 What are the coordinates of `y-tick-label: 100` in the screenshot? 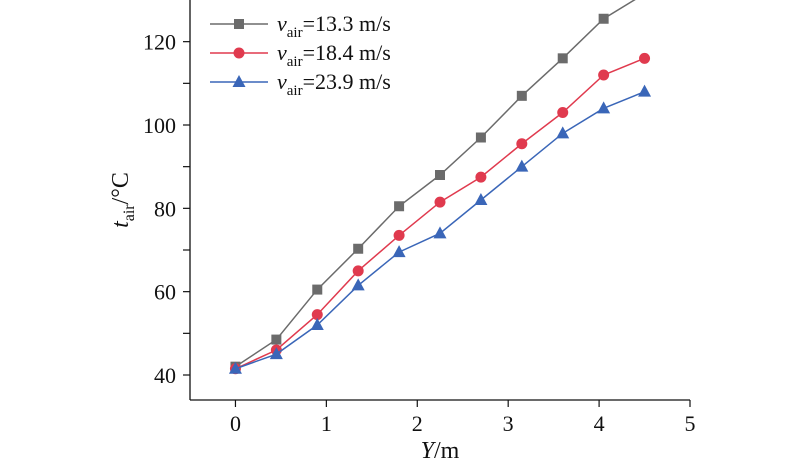 It's located at (159, 125).